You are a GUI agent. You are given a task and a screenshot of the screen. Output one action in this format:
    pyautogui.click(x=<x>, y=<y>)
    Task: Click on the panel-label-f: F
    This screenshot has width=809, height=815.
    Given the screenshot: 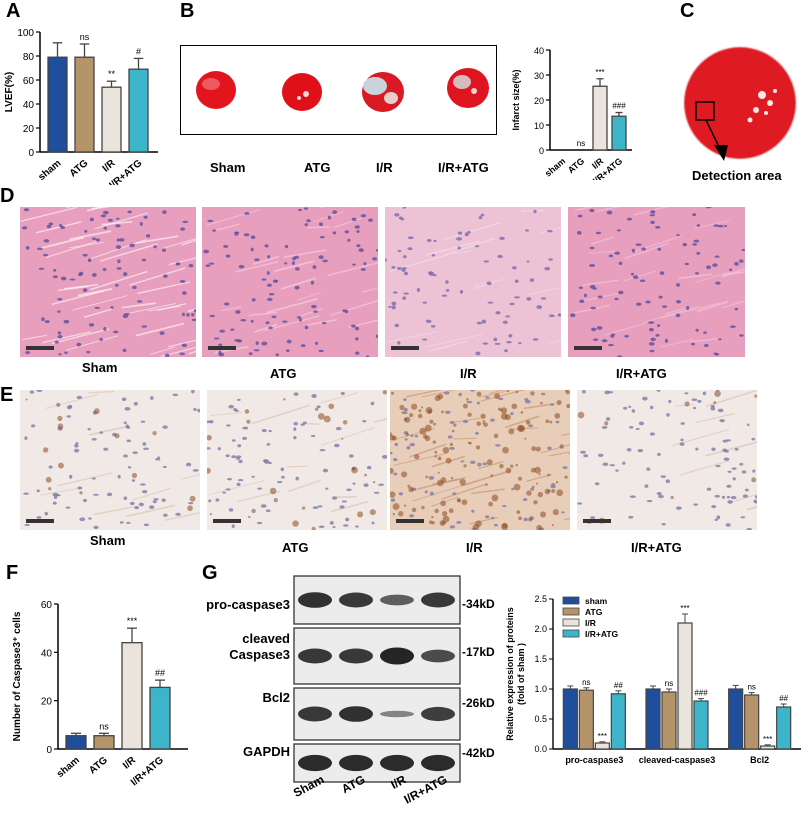 What is the action you would take?
    pyautogui.click(x=12, y=573)
    